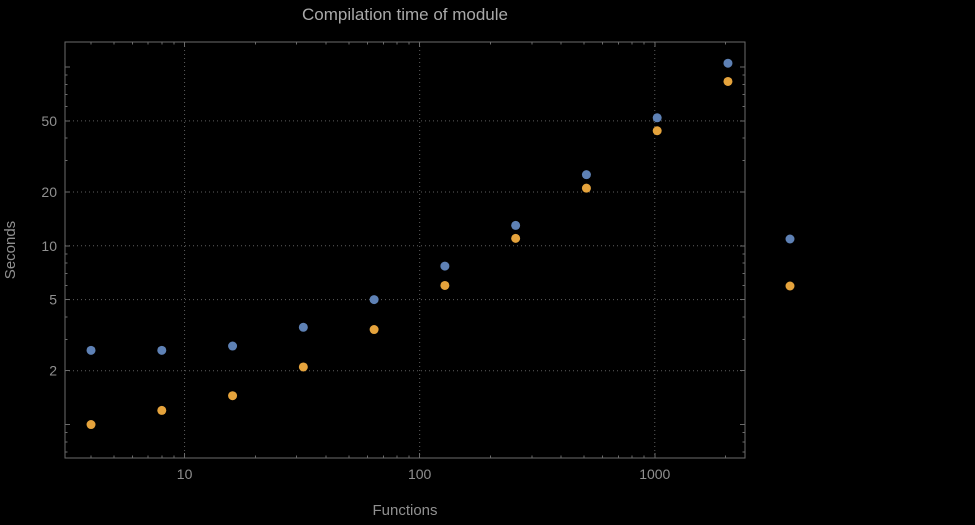  What do you see at coordinates (654, 474) in the screenshot?
I see `x-tick-label-1000: 1000` at bounding box center [654, 474].